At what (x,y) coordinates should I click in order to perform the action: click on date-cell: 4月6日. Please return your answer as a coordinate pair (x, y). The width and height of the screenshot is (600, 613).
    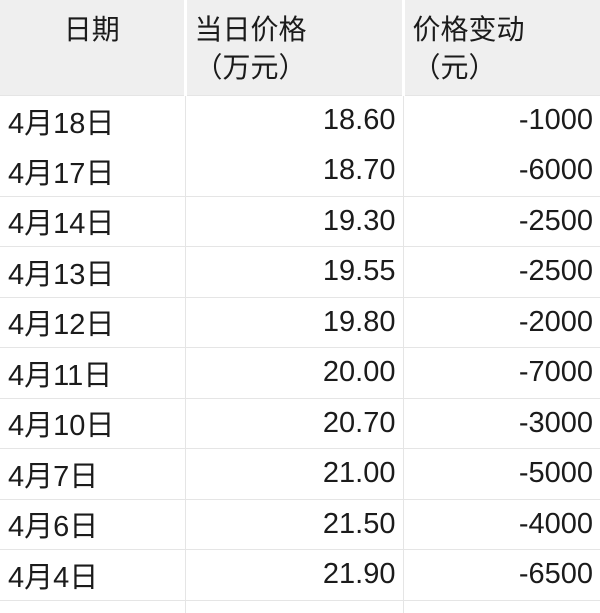
    Looking at the image, I should click on (92, 524).